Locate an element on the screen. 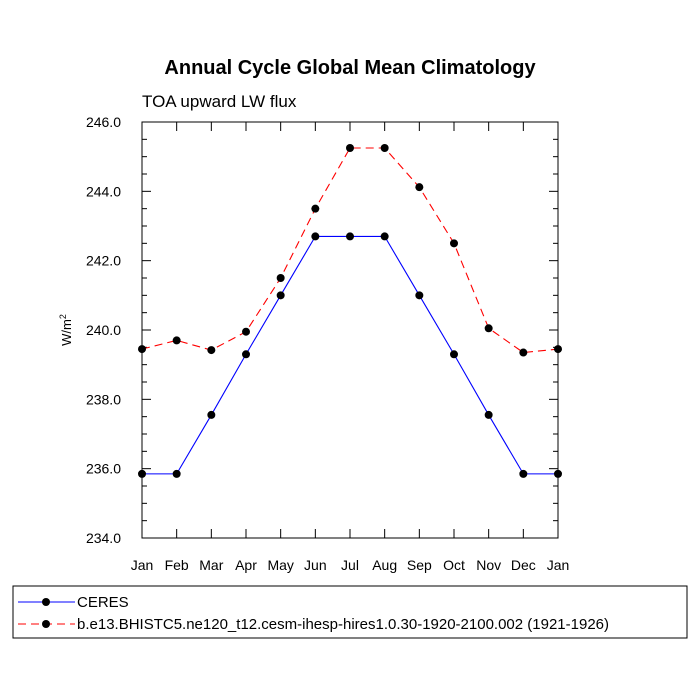 Image resolution: width=700 pixels, height=700 pixels. x-tick-label: Sep is located at coordinates (419, 565).